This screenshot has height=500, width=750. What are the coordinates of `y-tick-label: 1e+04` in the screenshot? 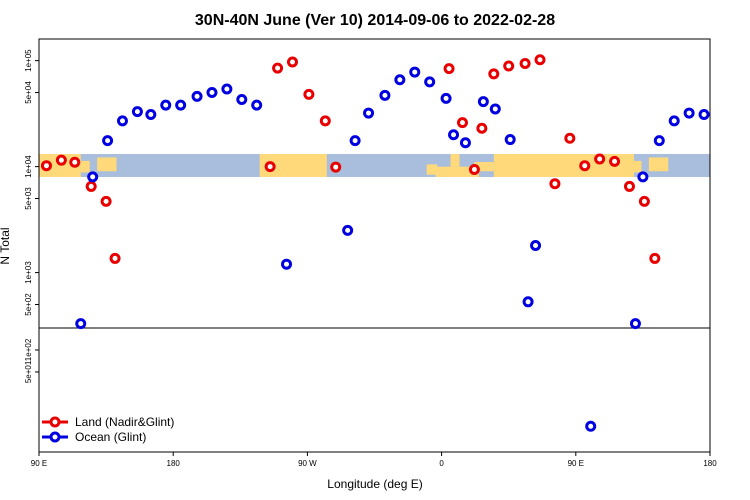 It's located at (28, 166).